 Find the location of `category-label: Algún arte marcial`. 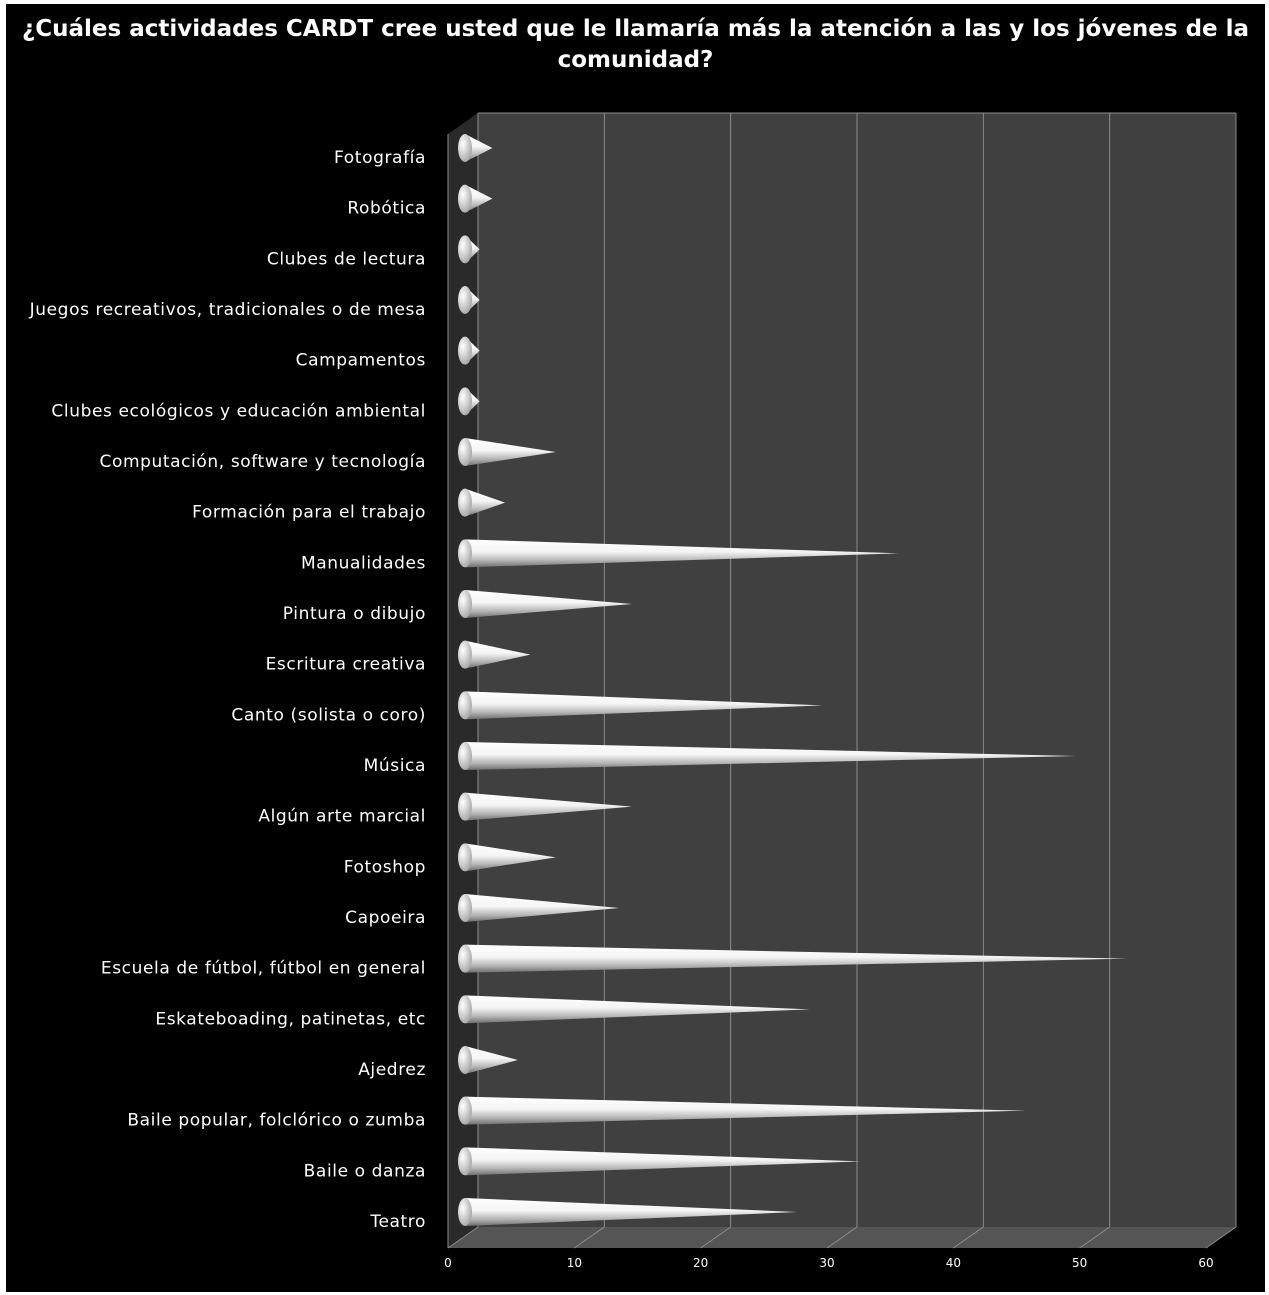

category-label: Algún arte marcial is located at coordinates (342, 817).